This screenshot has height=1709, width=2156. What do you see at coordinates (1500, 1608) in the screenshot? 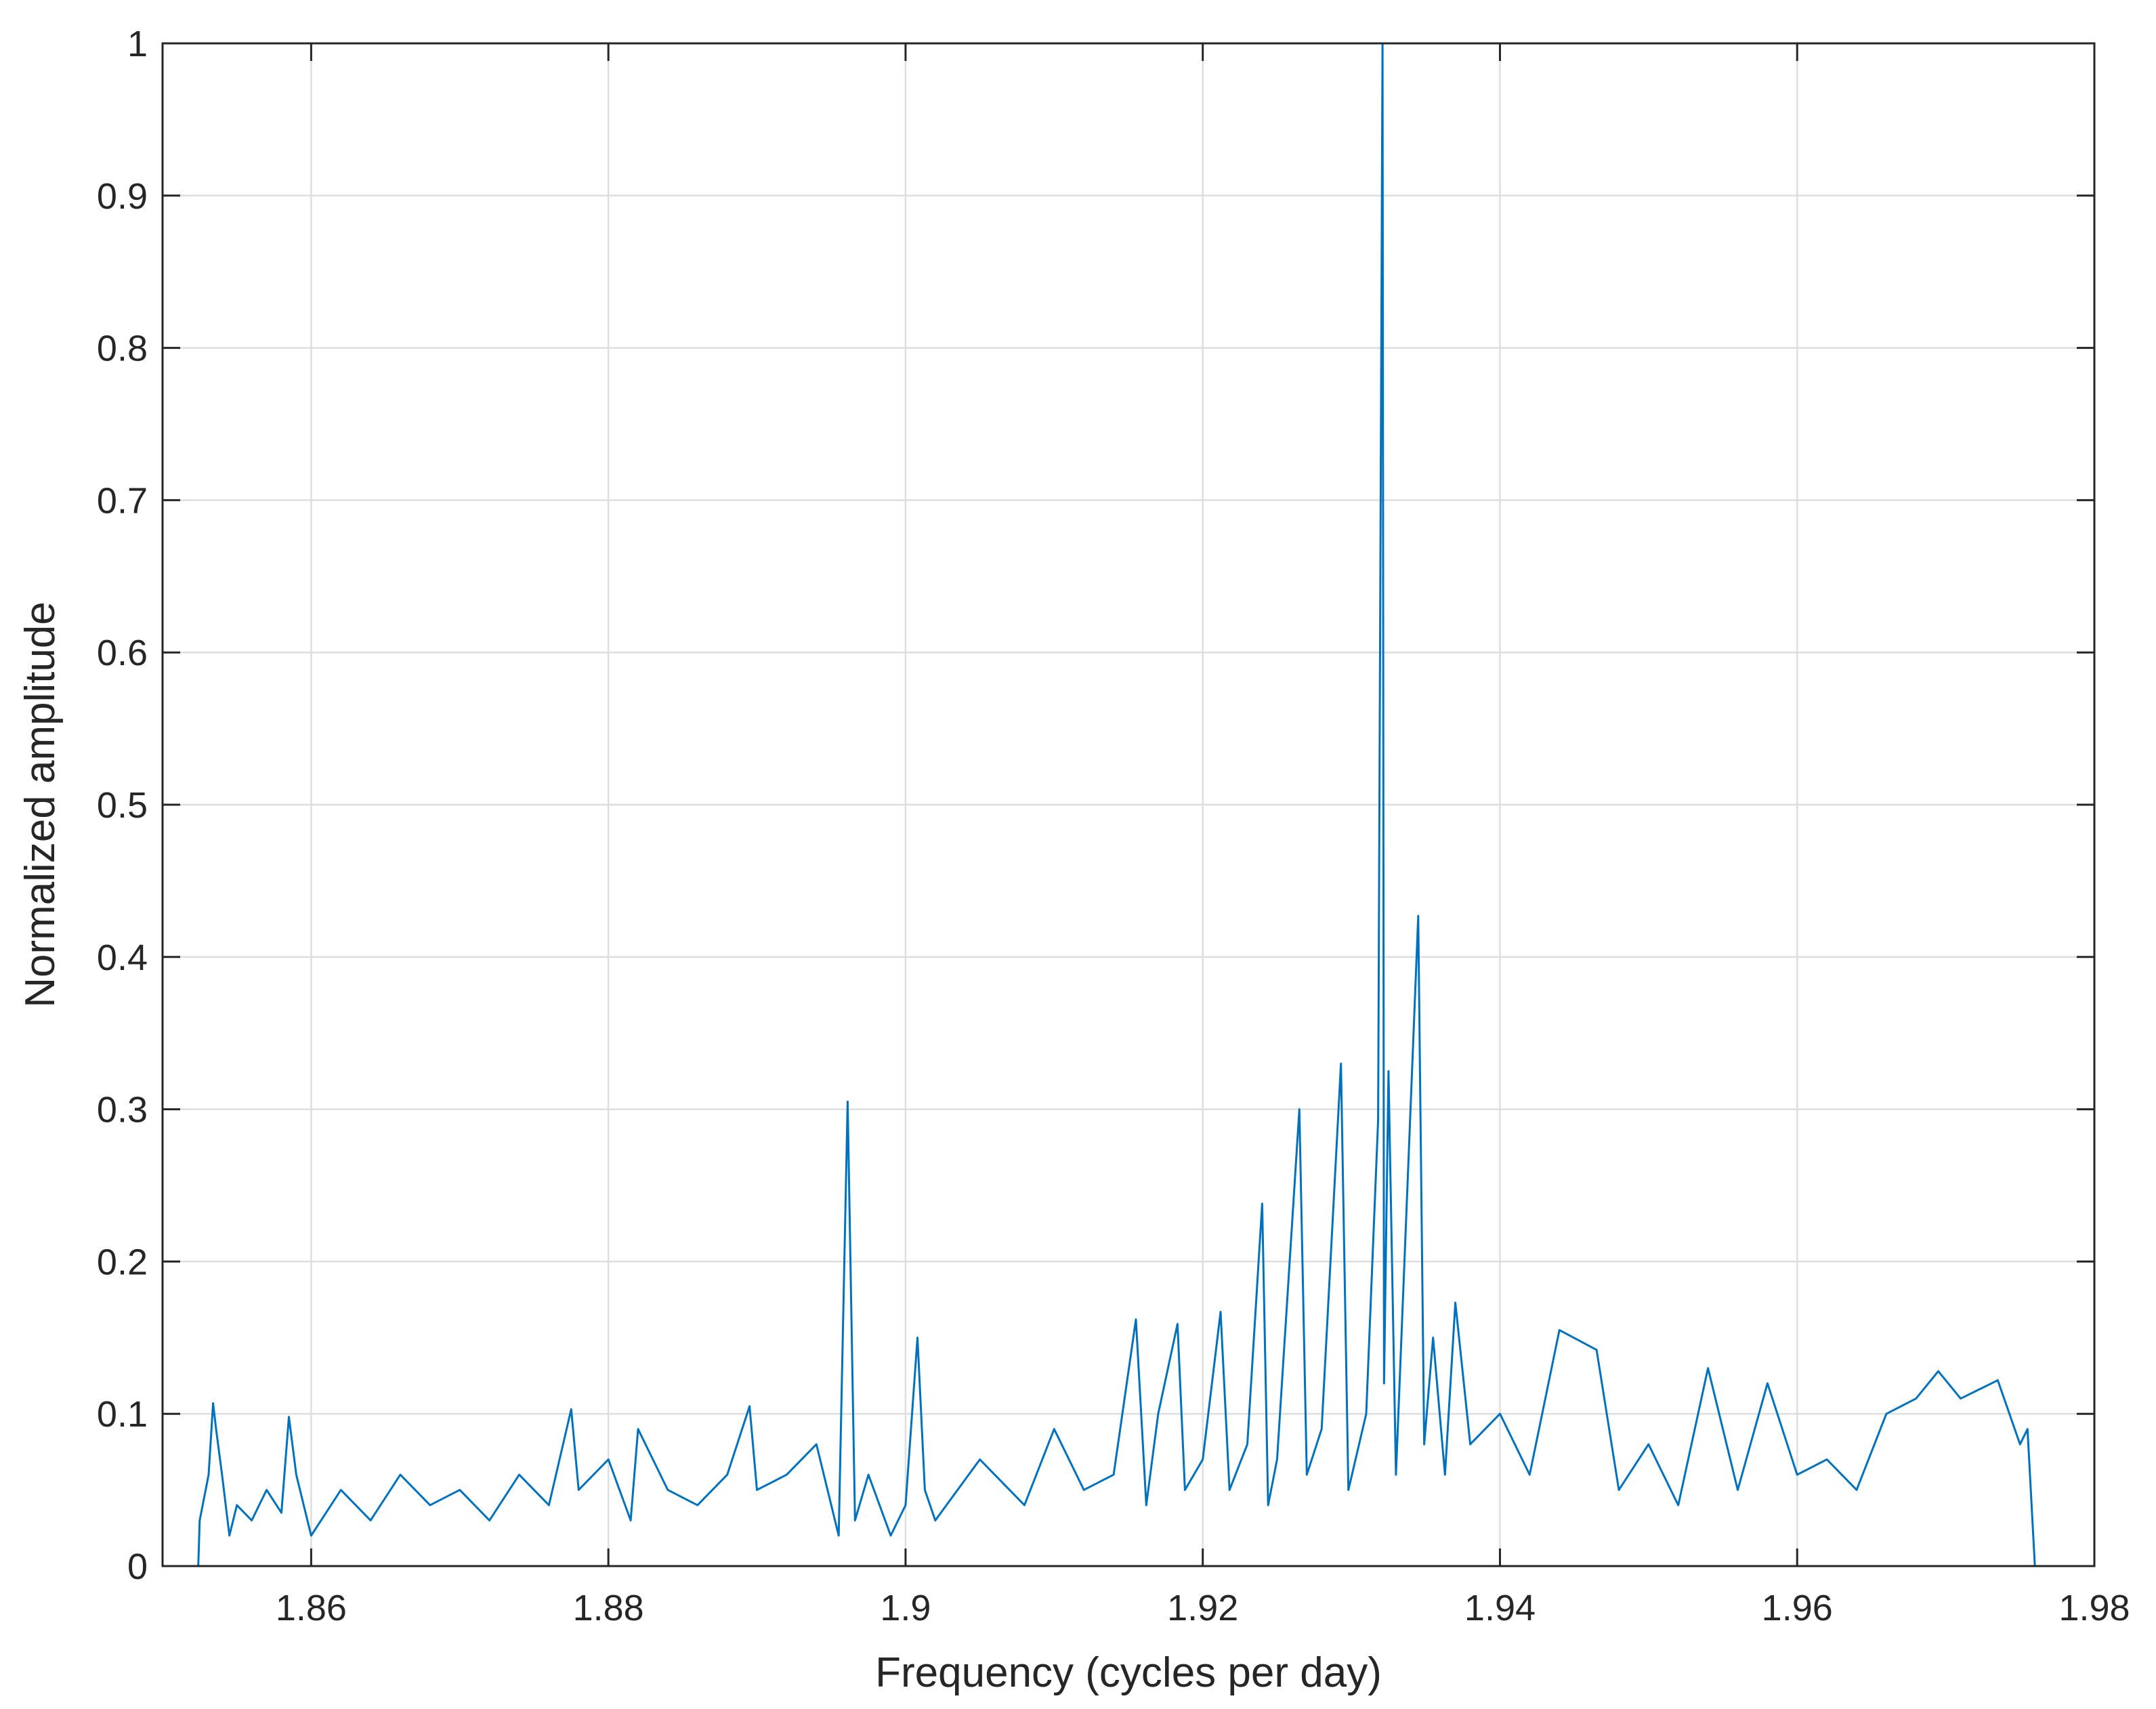
I see `x-tick-label: 1.94` at bounding box center [1500, 1608].